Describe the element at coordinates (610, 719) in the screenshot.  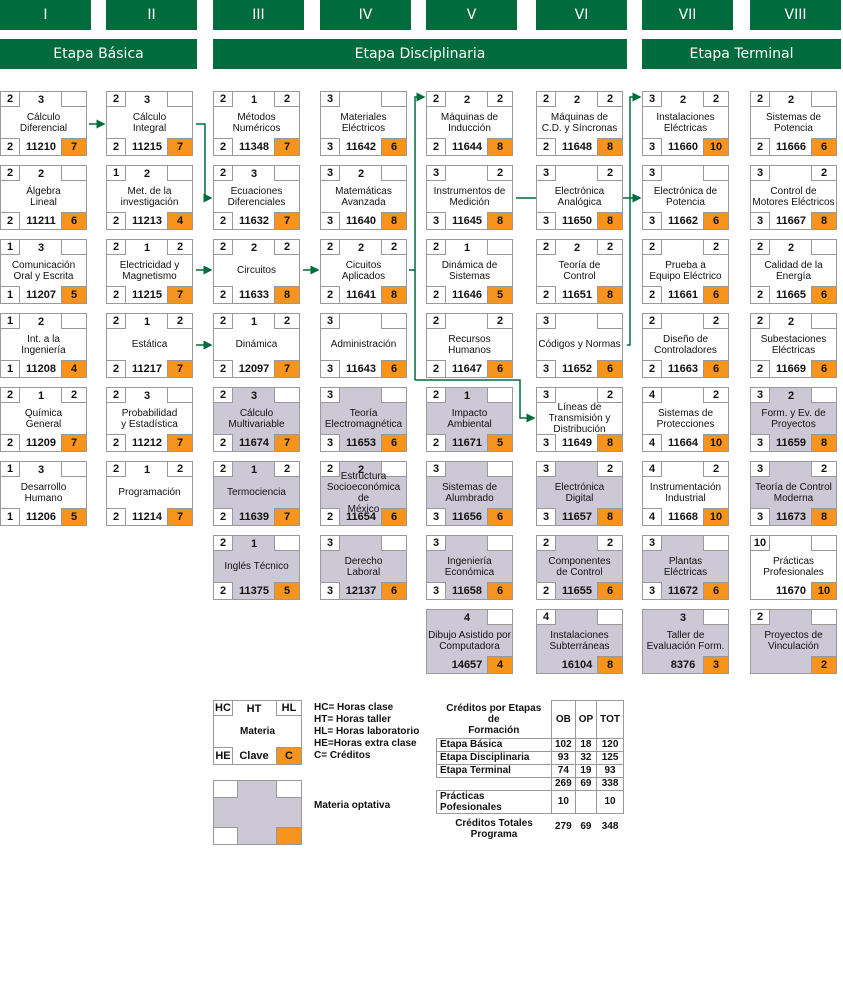
I see `credits-col-tot: TOT` at that location.